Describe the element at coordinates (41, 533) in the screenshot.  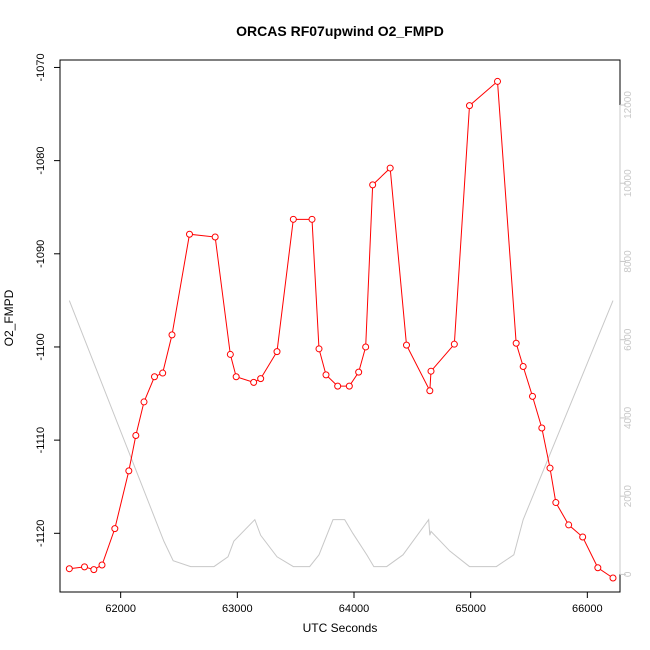
I see `y-tick-label: -1120` at that location.